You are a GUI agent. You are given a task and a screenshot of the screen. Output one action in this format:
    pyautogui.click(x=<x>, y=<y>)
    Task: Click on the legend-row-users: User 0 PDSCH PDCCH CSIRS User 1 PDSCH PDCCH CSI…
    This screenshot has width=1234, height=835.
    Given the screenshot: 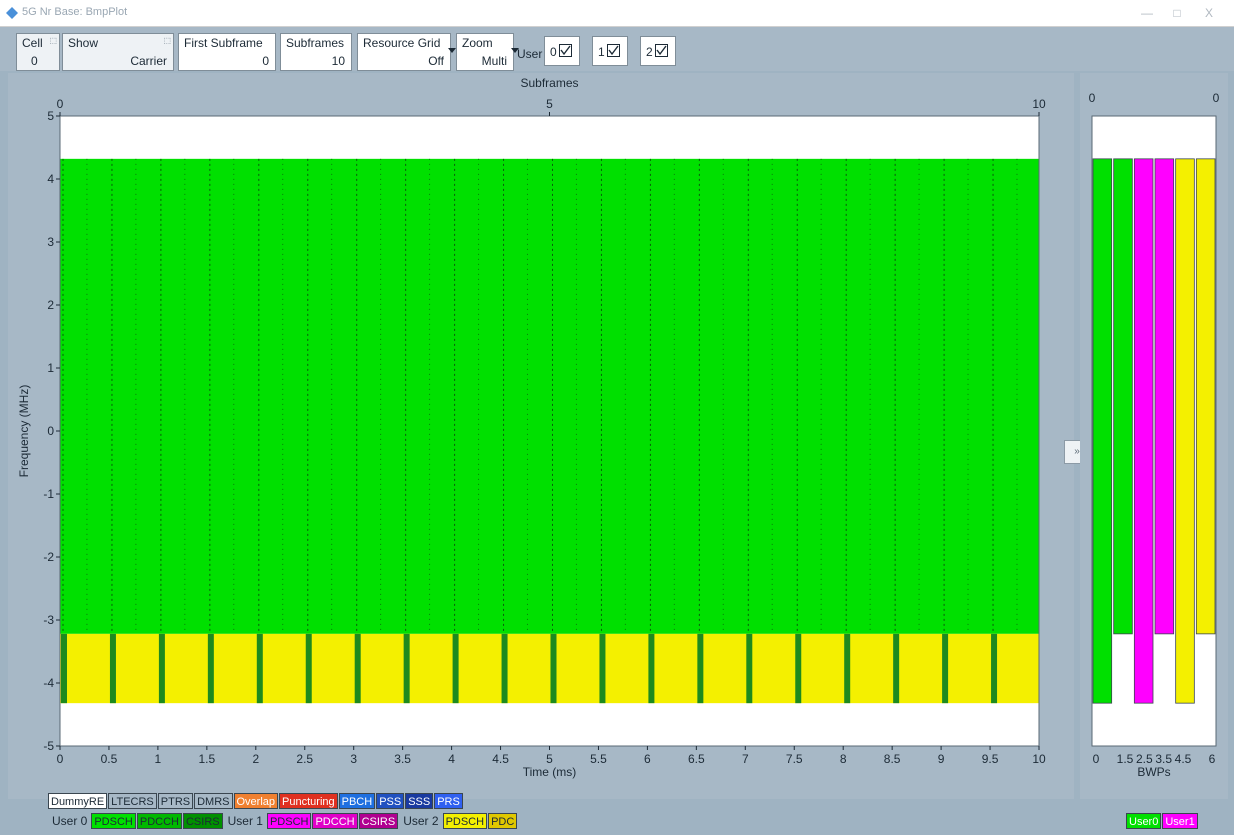 What is the action you would take?
    pyautogui.click(x=283, y=821)
    